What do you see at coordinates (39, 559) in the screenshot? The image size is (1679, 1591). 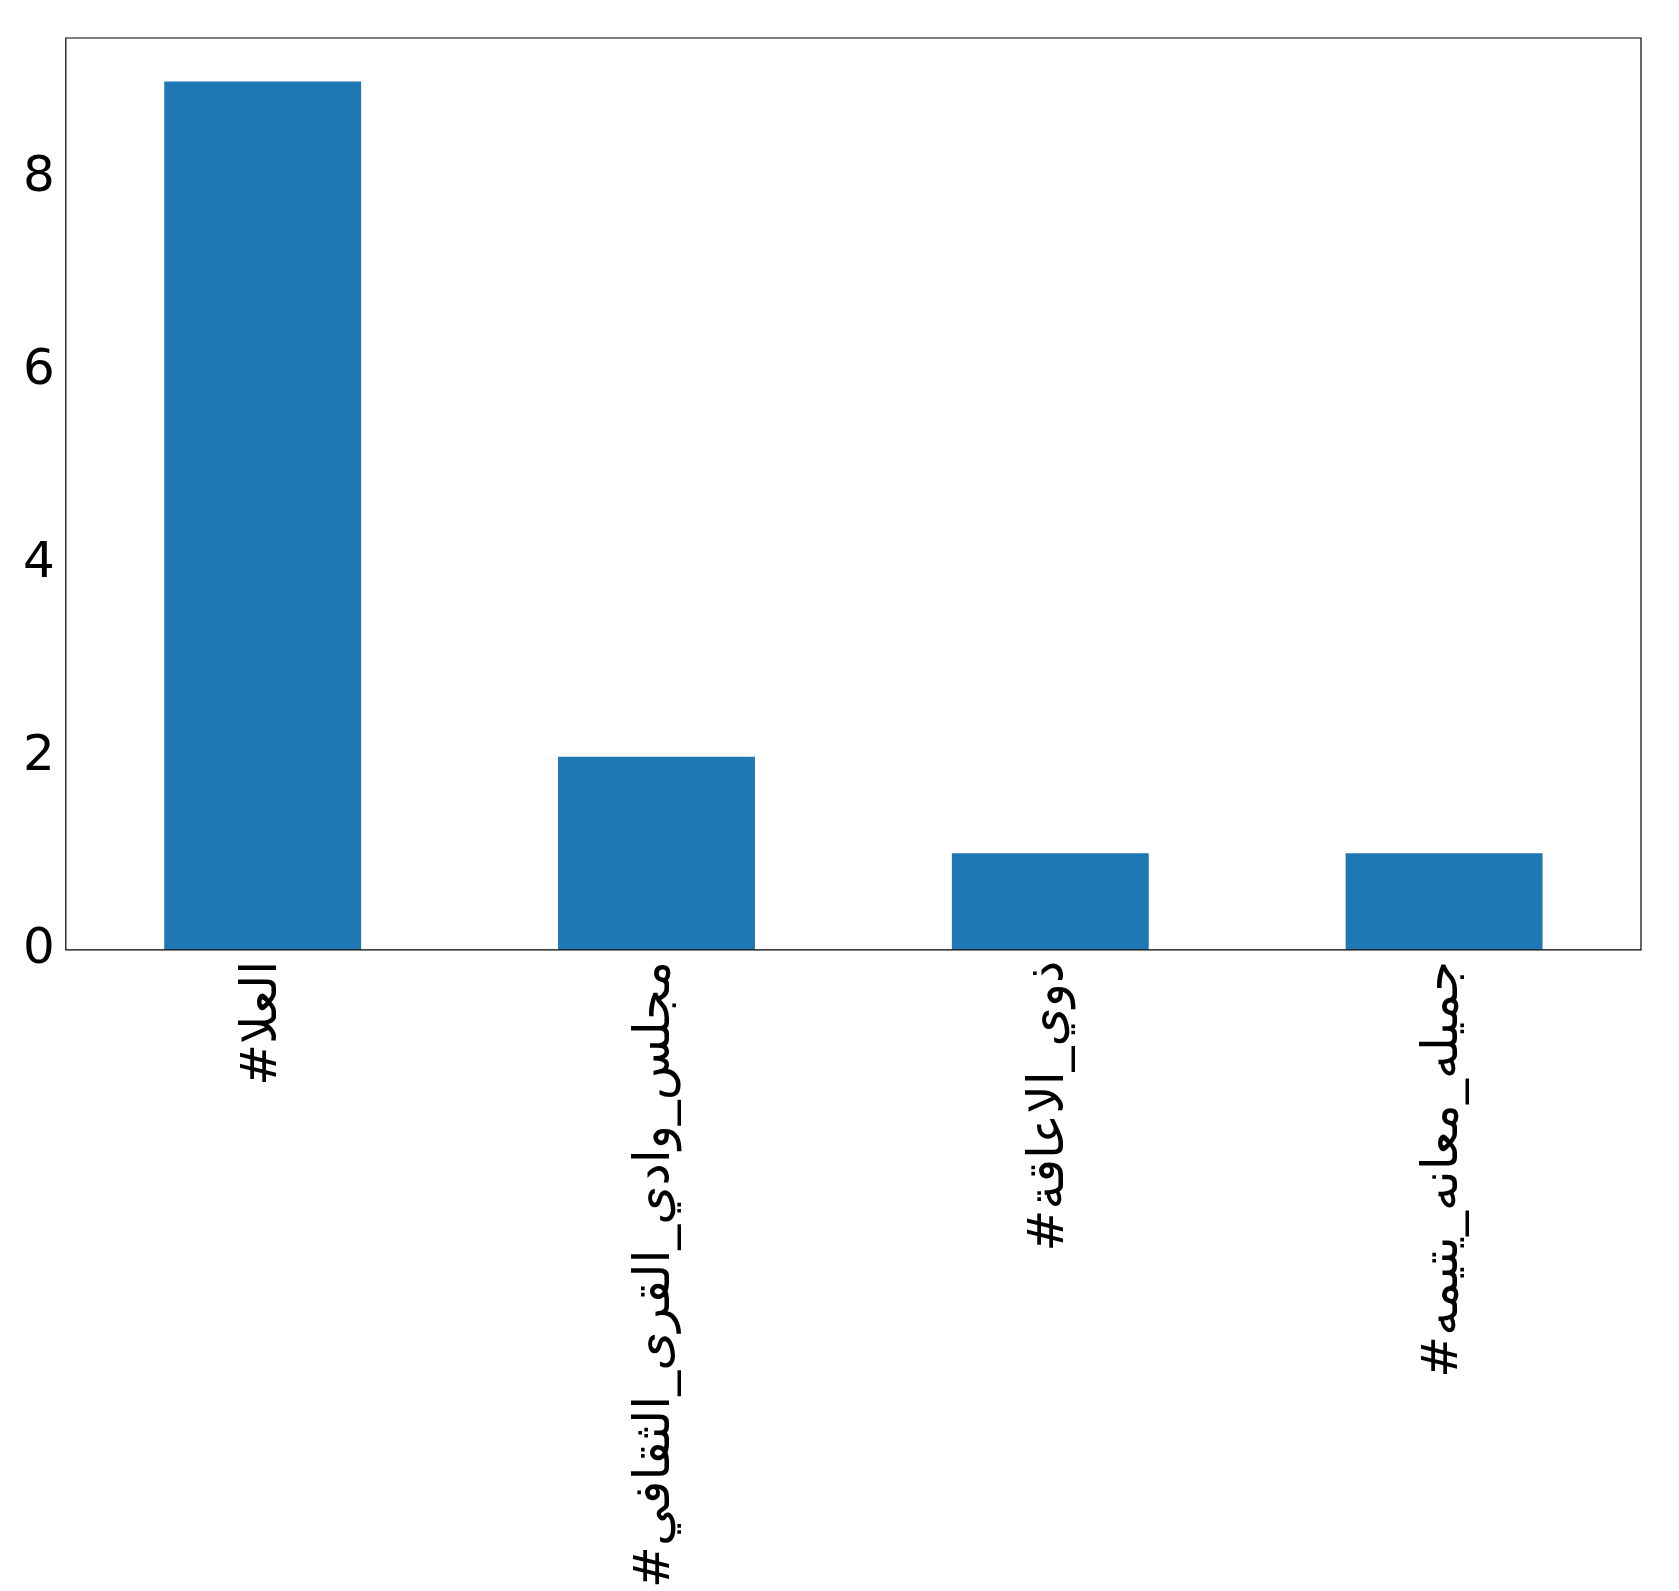 I see `y-tick-label: 4` at bounding box center [39, 559].